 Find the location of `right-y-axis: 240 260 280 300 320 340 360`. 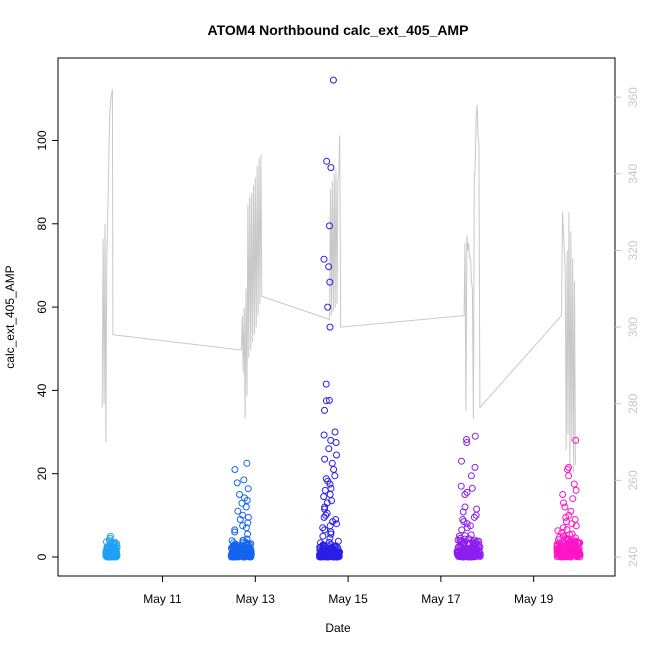

right-y-axis: 240 260 280 300 320 340 360 is located at coordinates (627, 327).